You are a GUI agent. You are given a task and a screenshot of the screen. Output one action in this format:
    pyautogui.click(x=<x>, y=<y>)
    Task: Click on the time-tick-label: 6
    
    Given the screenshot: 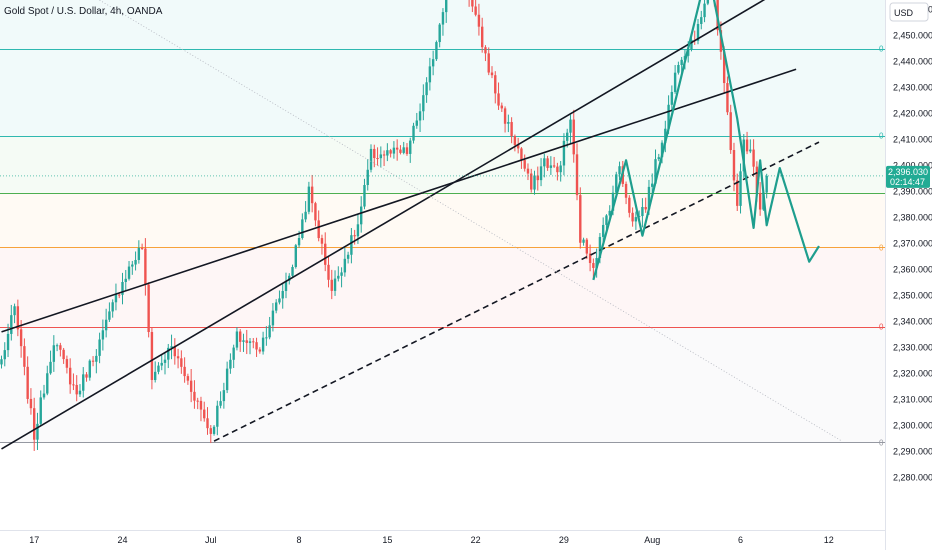 What is the action you would take?
    pyautogui.click(x=740, y=540)
    